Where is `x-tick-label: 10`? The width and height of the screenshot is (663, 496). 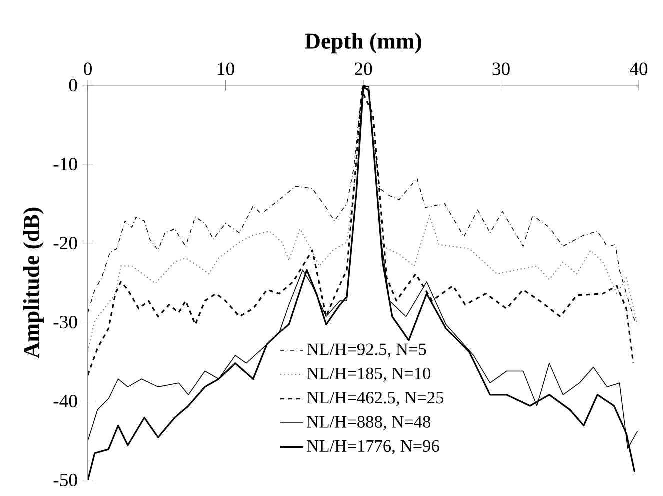 x-tick-label: 10 is located at coordinates (226, 69).